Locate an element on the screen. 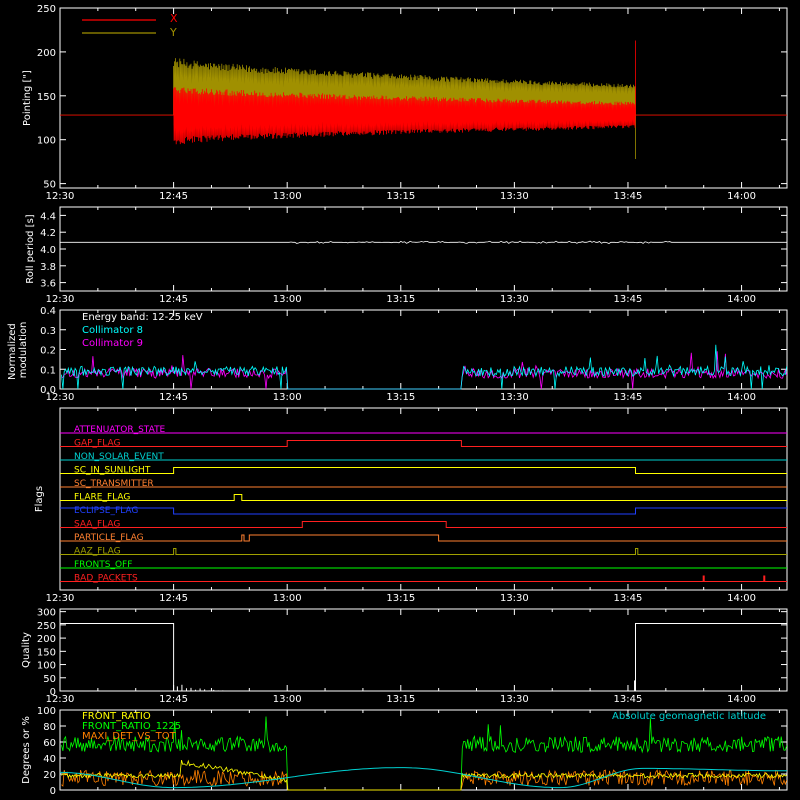  quality-line is located at coordinates (423, 657).